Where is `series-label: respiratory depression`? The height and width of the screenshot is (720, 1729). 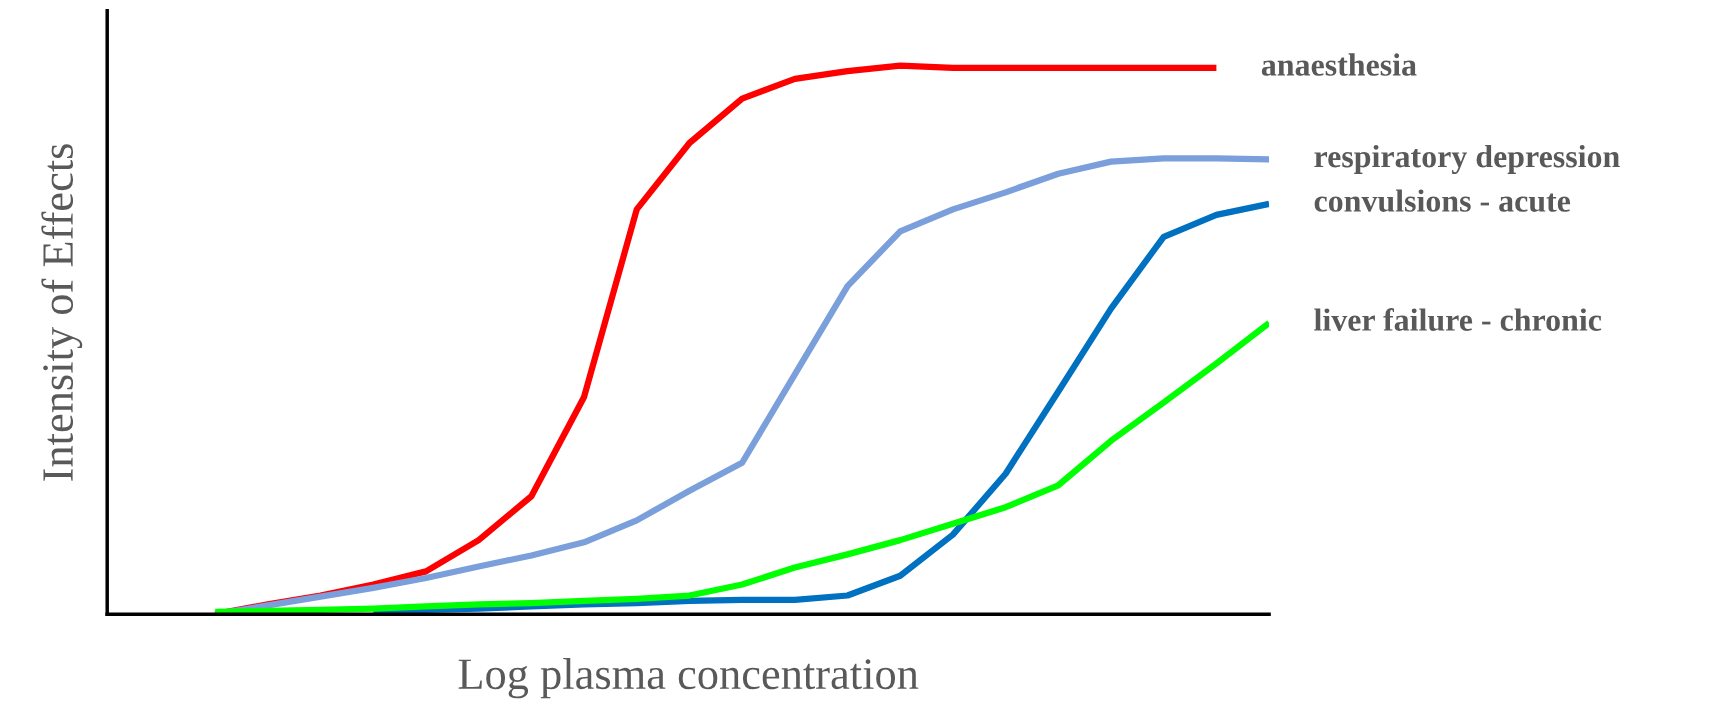 series-label: respiratory depression is located at coordinates (1467, 159).